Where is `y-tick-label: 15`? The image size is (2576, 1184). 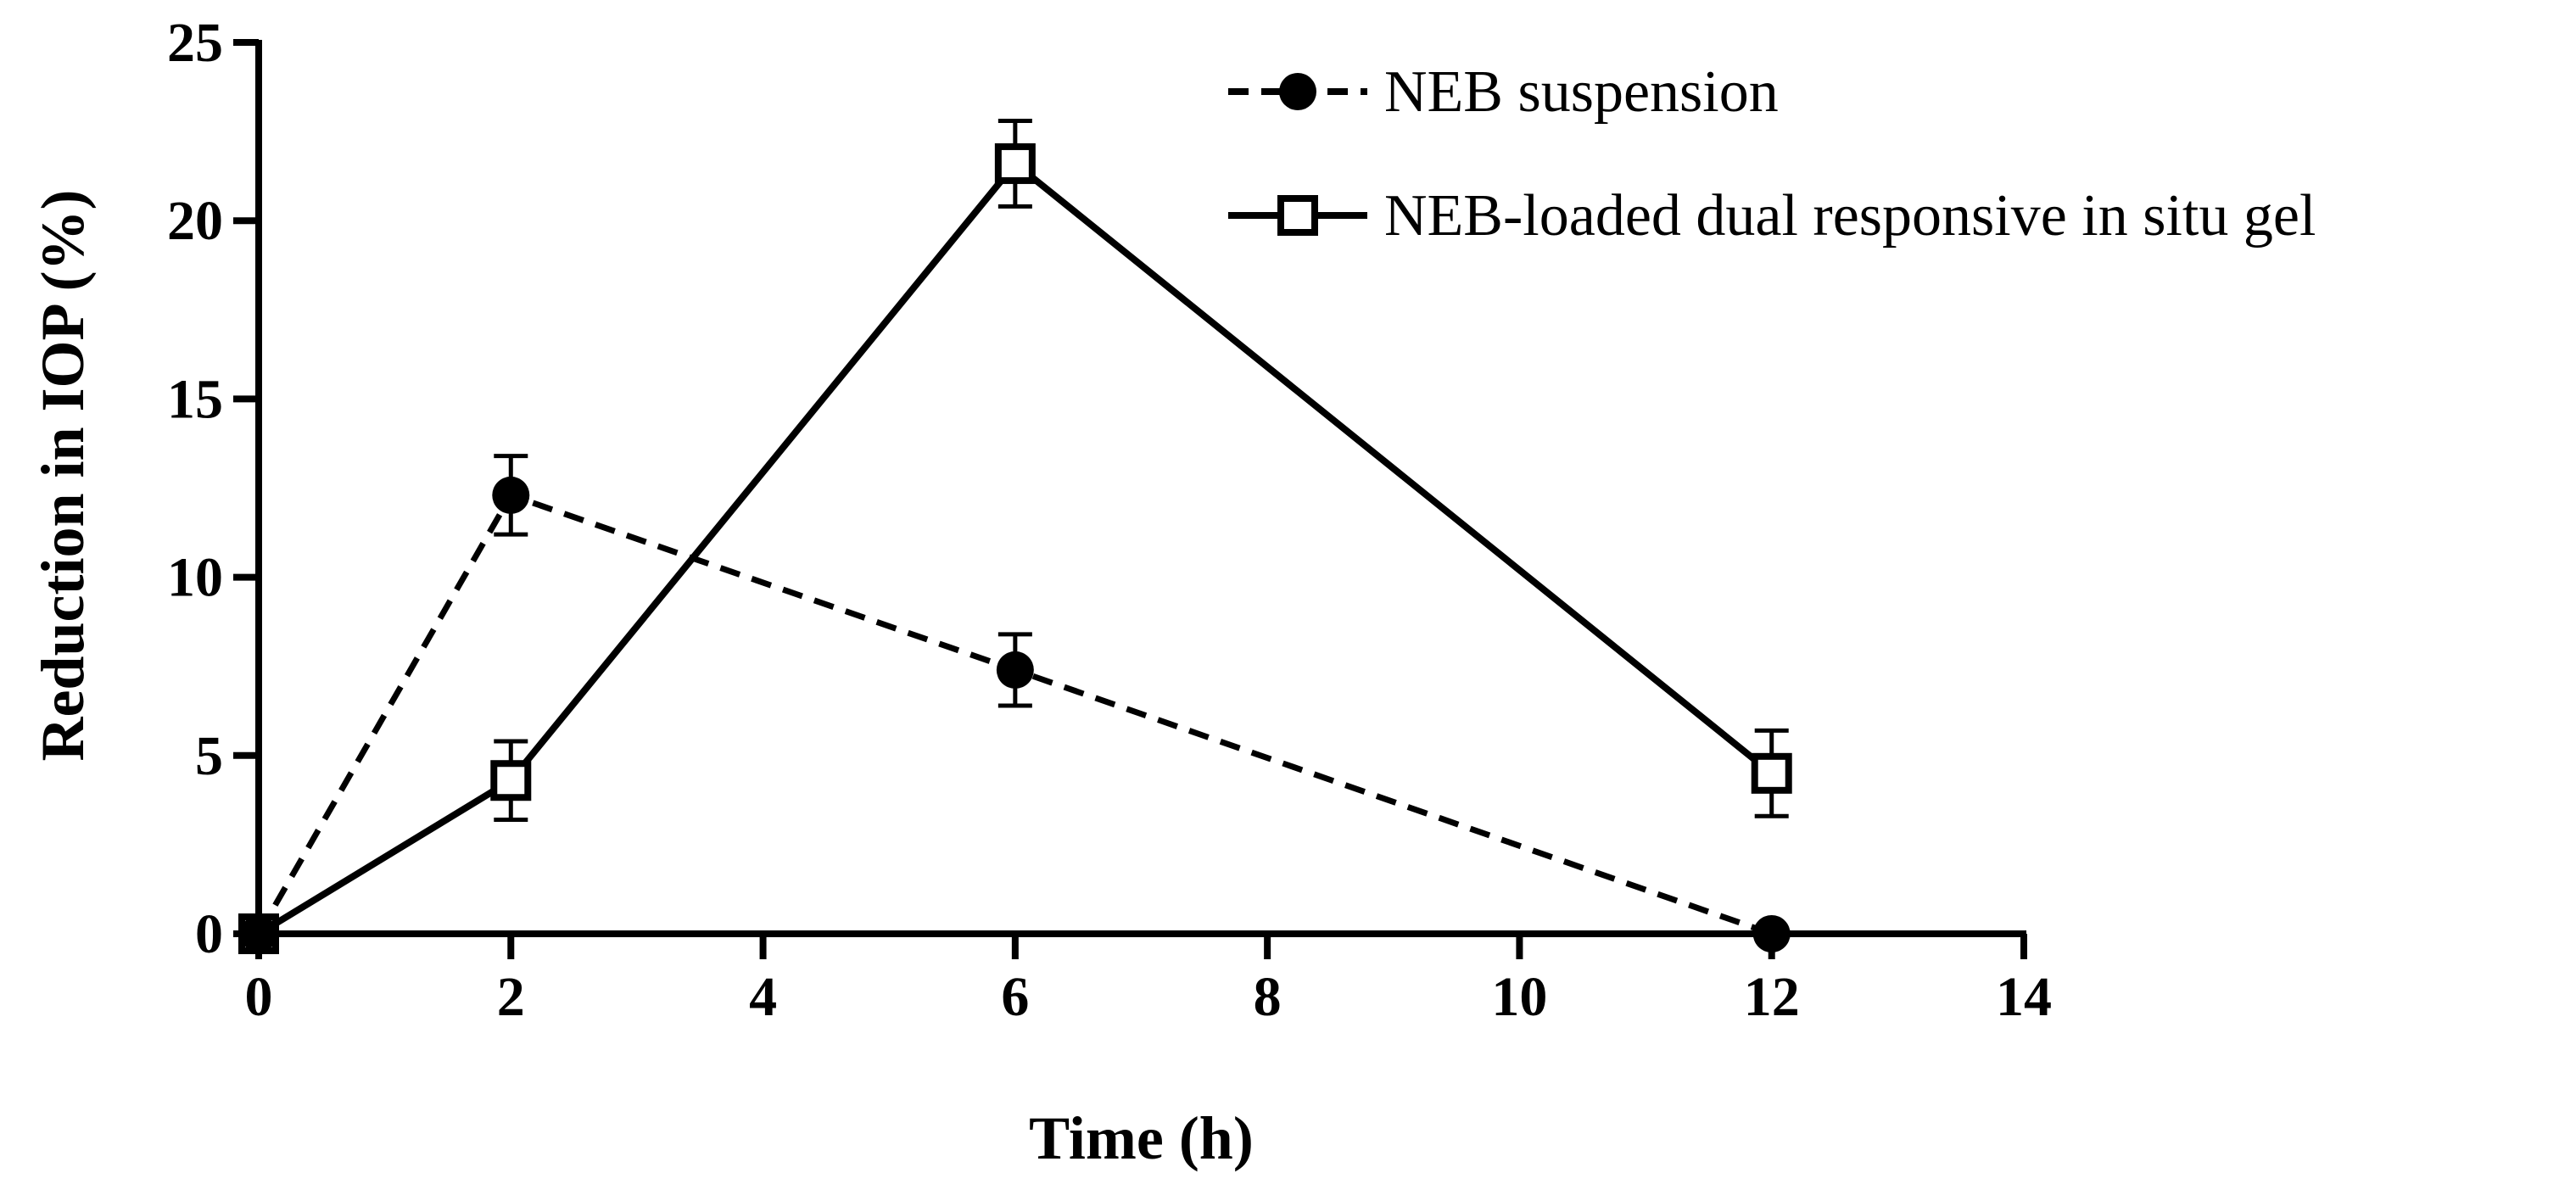 y-tick-label: 15 is located at coordinates (195, 399).